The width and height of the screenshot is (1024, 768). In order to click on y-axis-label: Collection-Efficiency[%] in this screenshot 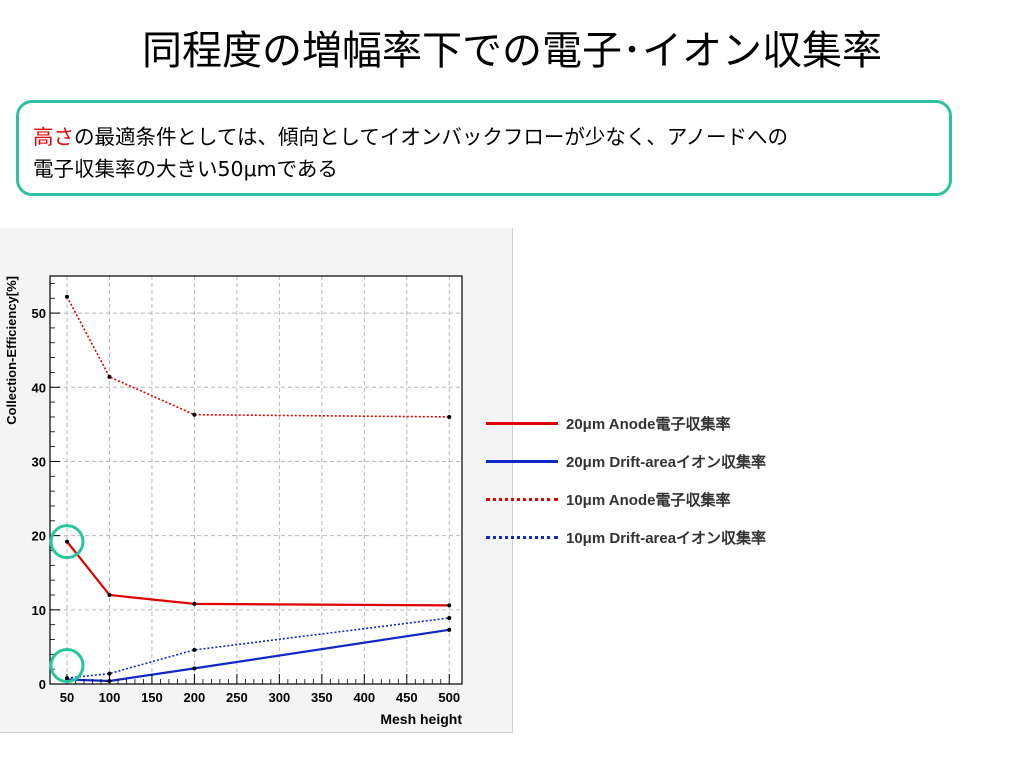, I will do `click(11, 350)`.